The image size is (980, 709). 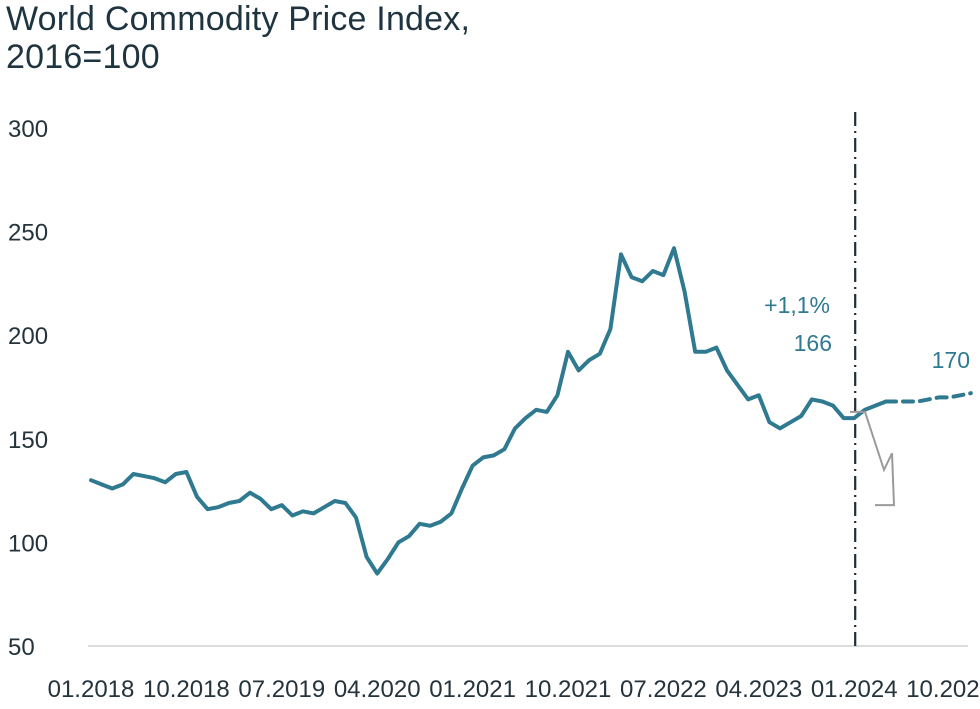 What do you see at coordinates (186, 689) in the screenshot?
I see `x-tick-label: 10.2018` at bounding box center [186, 689].